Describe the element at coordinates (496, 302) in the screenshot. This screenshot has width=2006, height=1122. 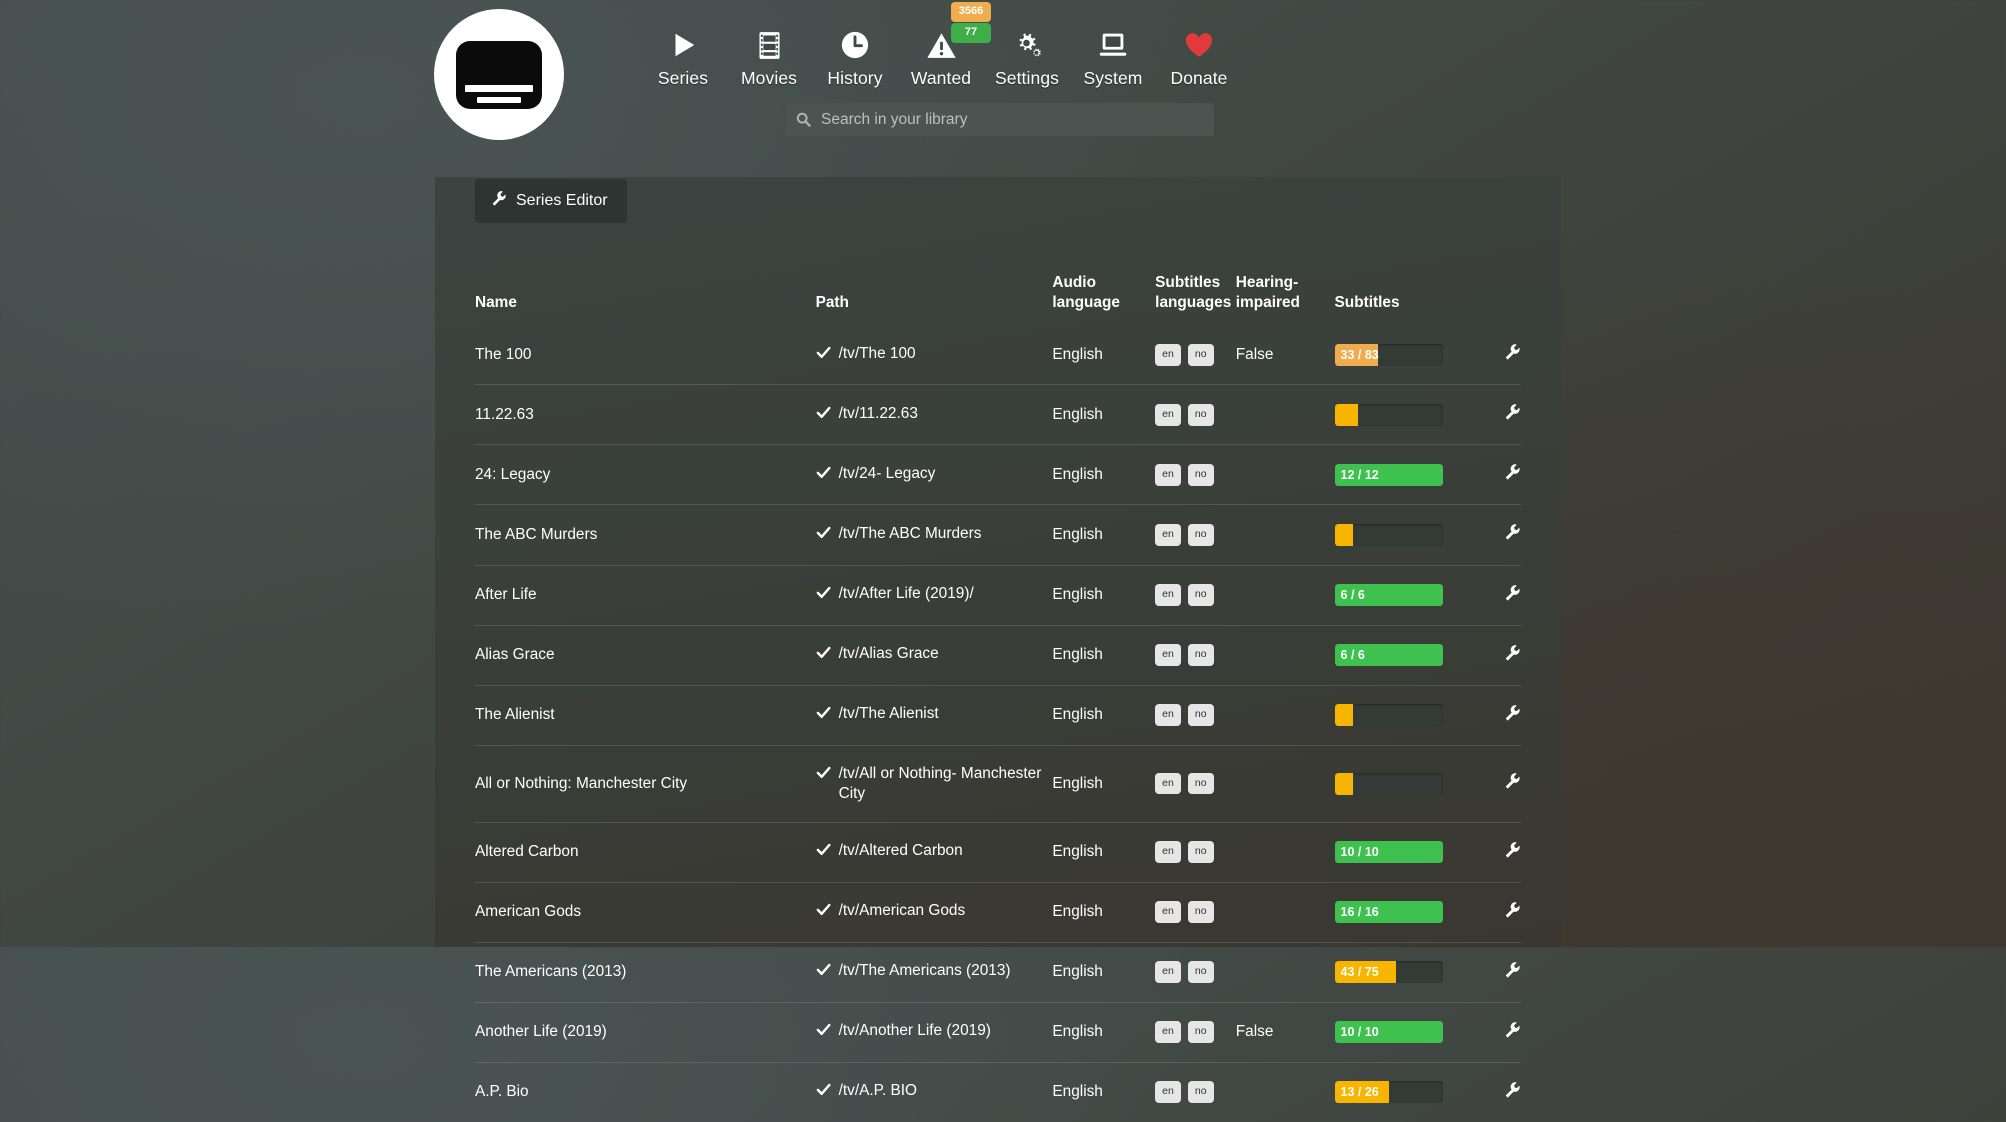
I see `column-header-name: Name` at that location.